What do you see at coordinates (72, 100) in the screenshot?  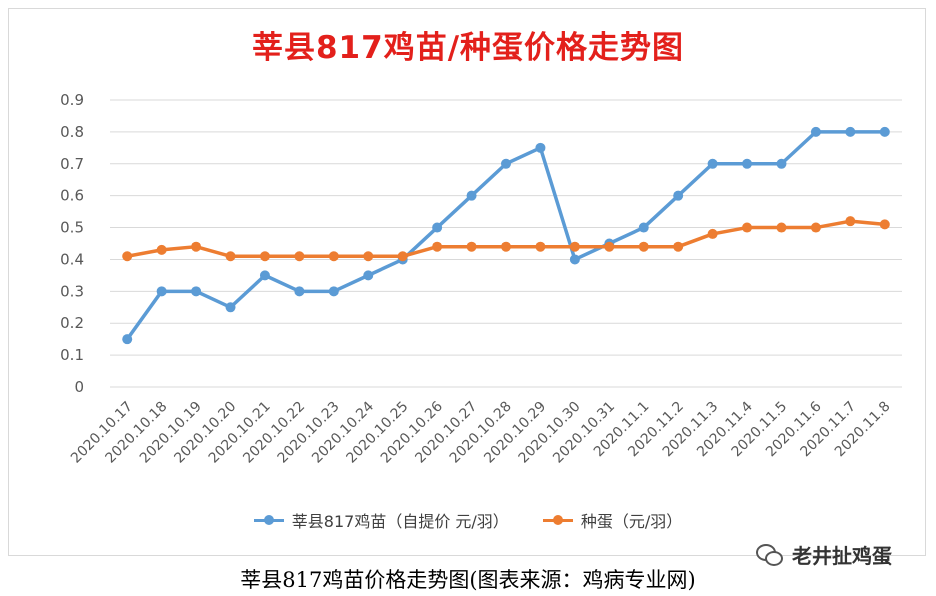 I see `y-tick-label: 0.9` at bounding box center [72, 100].